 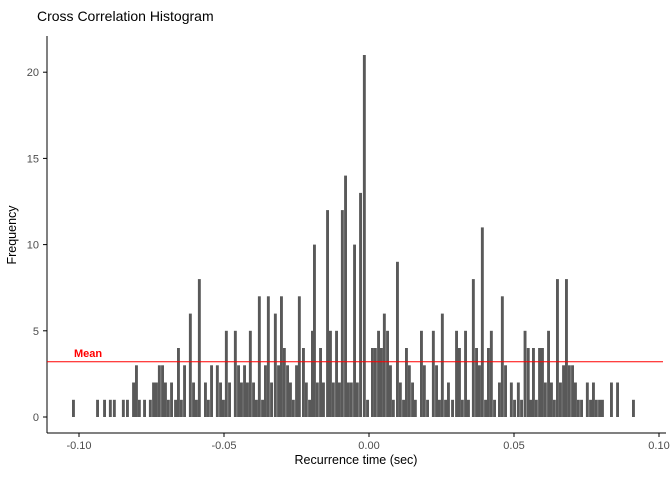 I want to click on x-axis-tick-label: -0.05, so click(x=223, y=446).